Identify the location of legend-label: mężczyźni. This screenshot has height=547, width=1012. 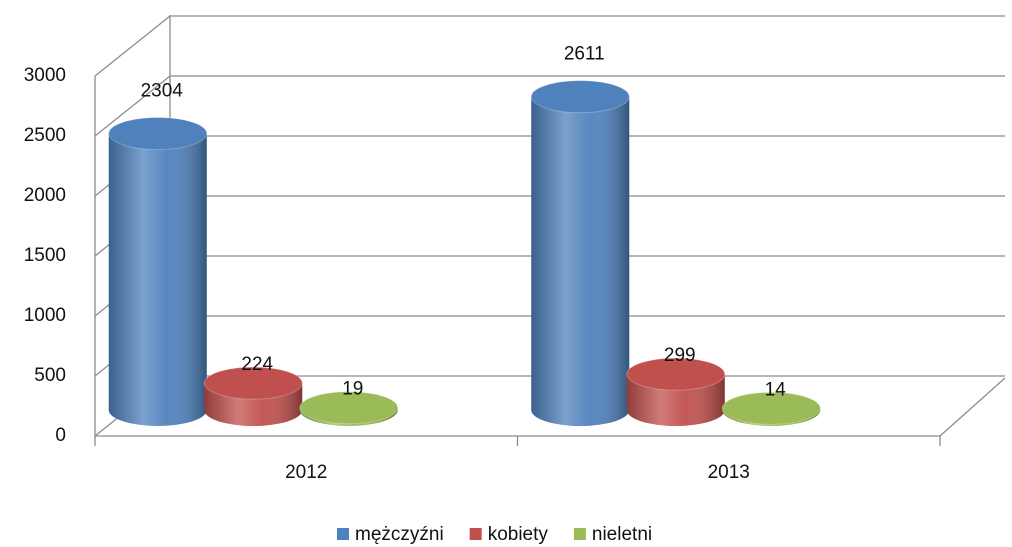
(399, 534).